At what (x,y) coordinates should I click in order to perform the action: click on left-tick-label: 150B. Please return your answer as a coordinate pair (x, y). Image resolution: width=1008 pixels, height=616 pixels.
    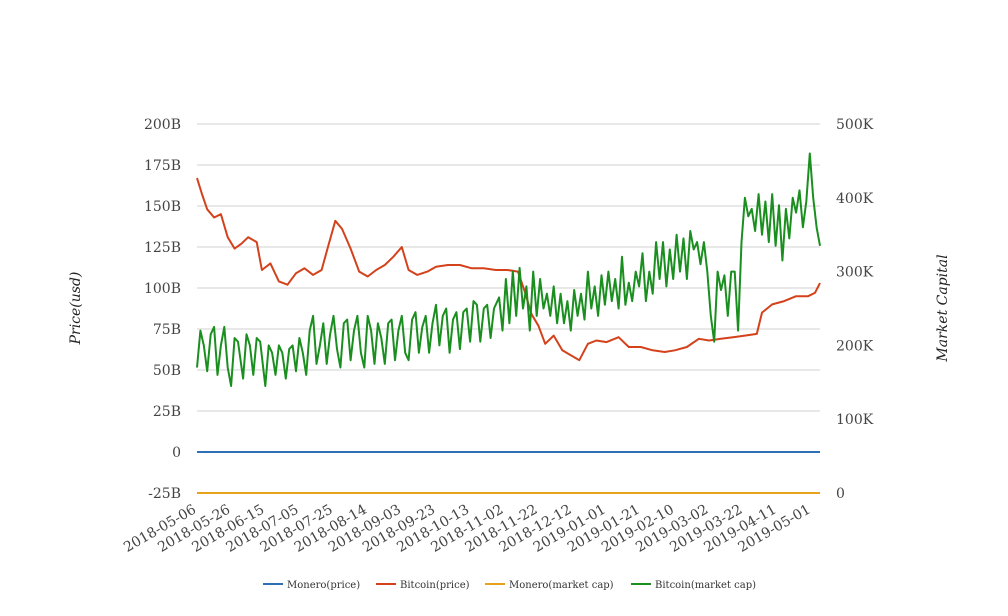
    Looking at the image, I should click on (162, 207).